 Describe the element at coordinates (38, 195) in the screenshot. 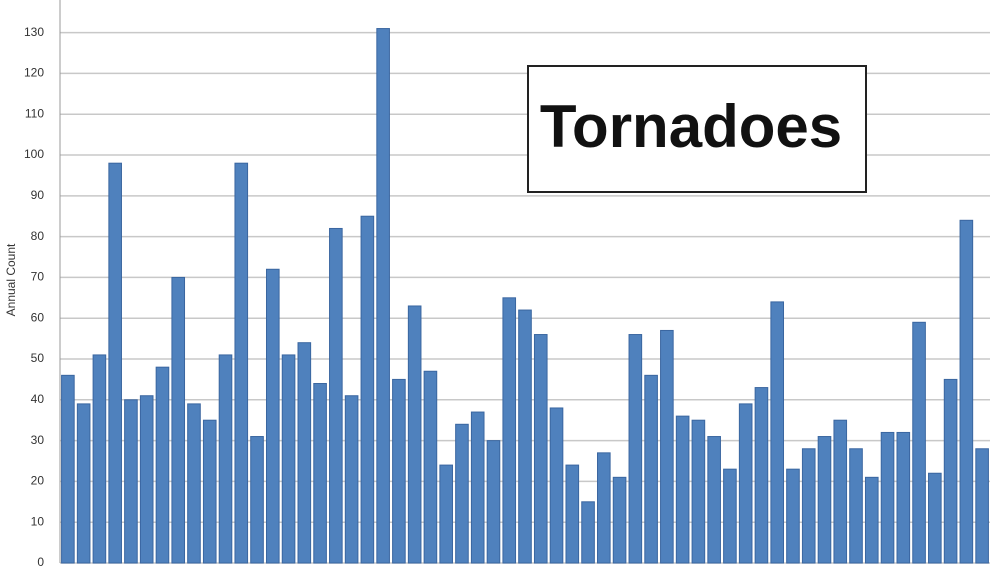

I see `y-tick-label: 90` at that location.